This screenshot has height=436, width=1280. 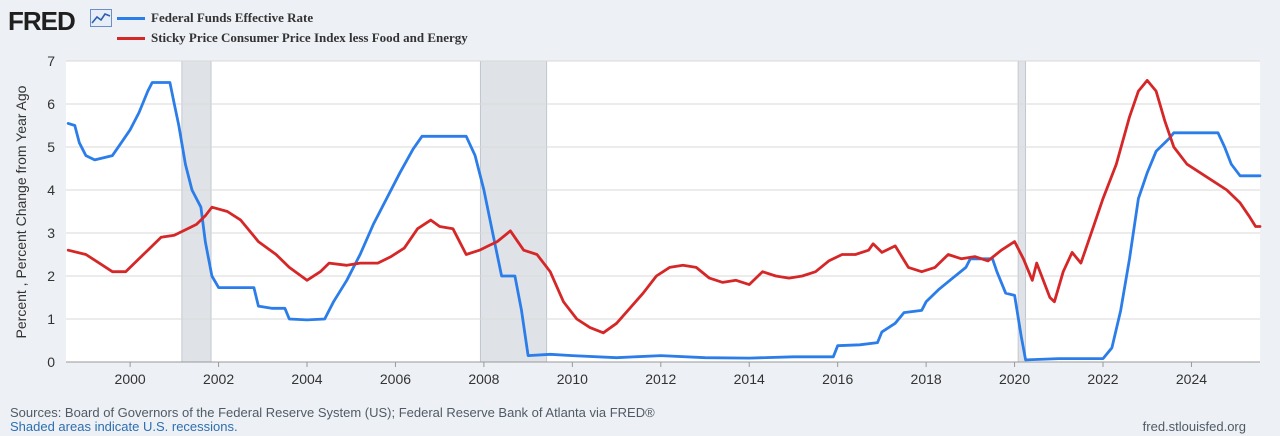 I want to click on y-axis-ticks: 0 1 2 3 4 5 6 7, so click(x=51, y=211).